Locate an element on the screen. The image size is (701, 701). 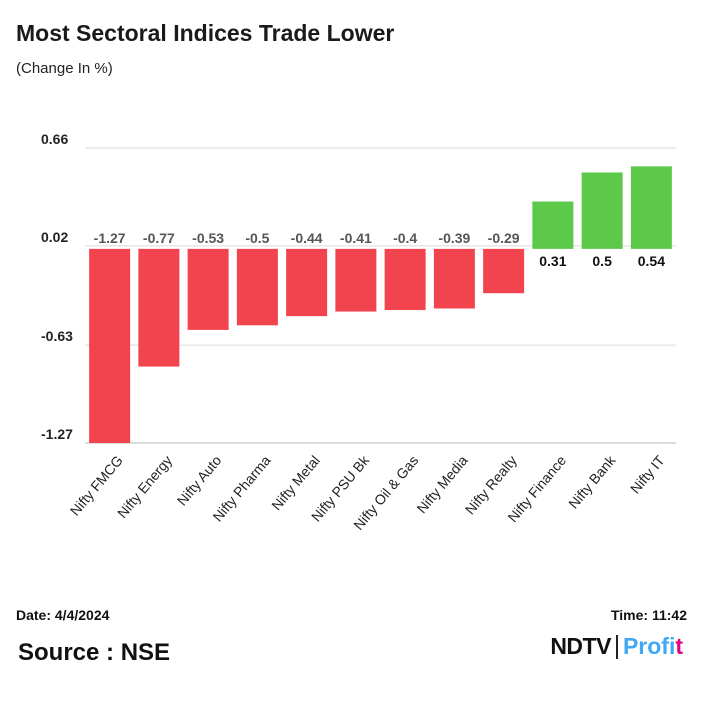
data-label: -0.29 is located at coordinates (504, 238).